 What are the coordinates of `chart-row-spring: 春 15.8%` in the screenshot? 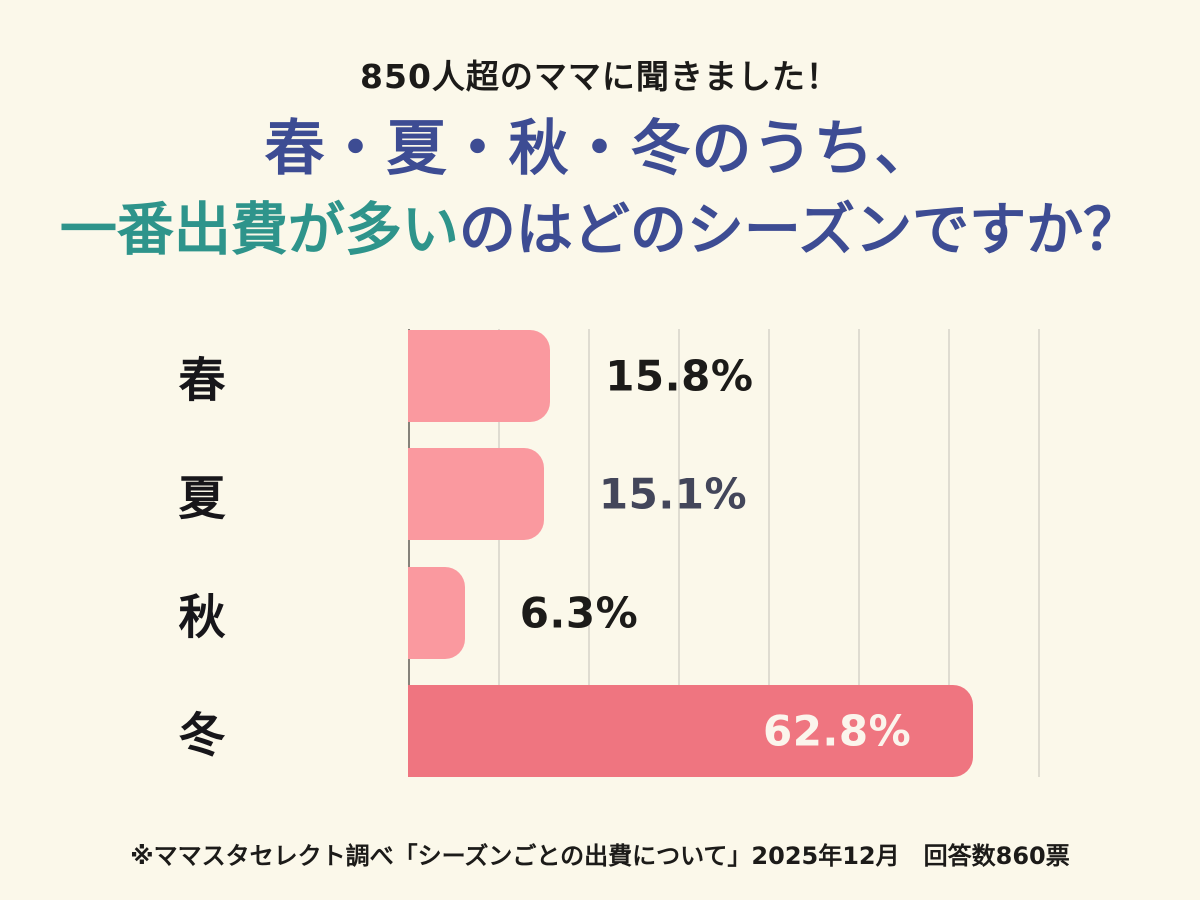 It's located at (600, 376).